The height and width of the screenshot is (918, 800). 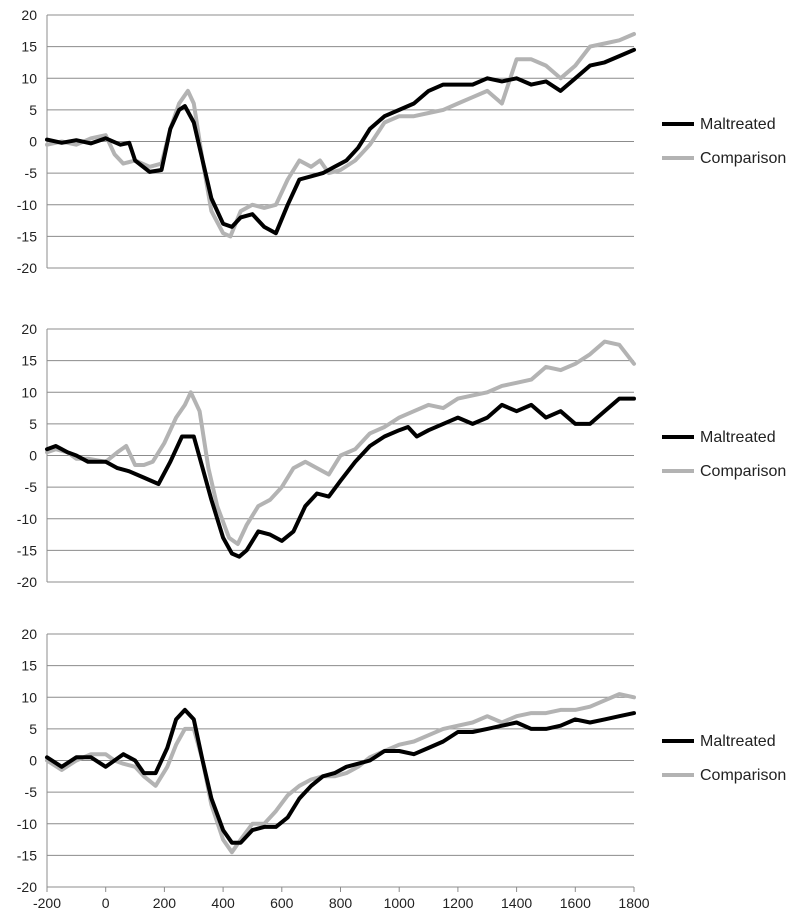 I want to click on x-tick-label: 1200, so click(x=457, y=903).